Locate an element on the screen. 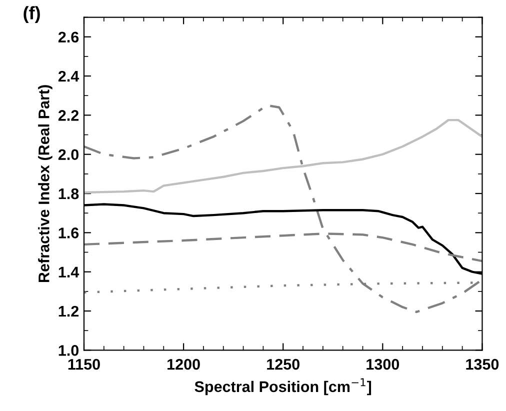 The image size is (506, 411). y-tick-label: 2.4 is located at coordinates (69, 76).